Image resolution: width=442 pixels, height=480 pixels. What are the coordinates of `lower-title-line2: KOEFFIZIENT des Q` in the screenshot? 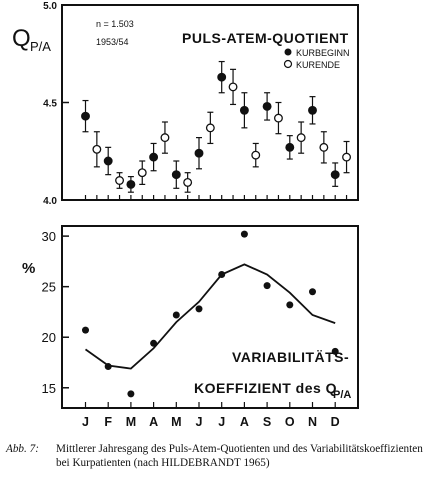 It's located at (265, 388).